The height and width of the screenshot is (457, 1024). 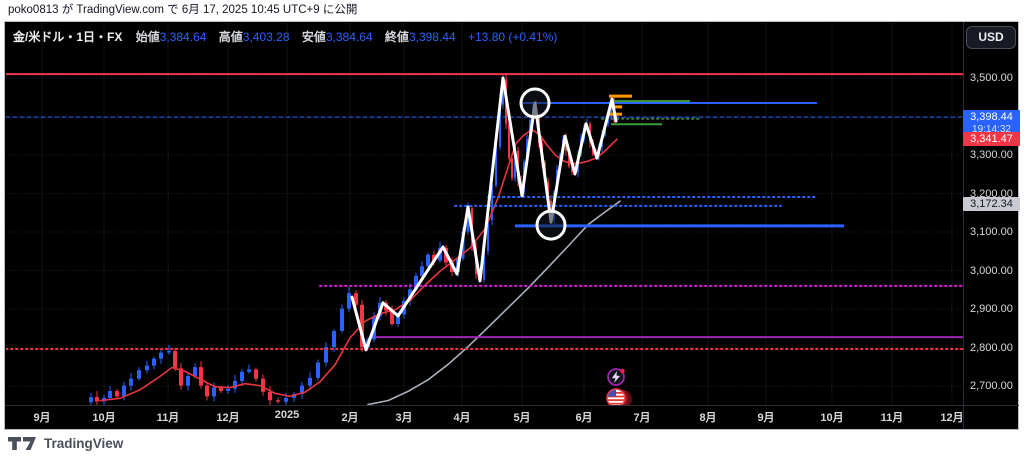 I want to click on price-axis-label: 3,000.00, so click(x=991, y=270).